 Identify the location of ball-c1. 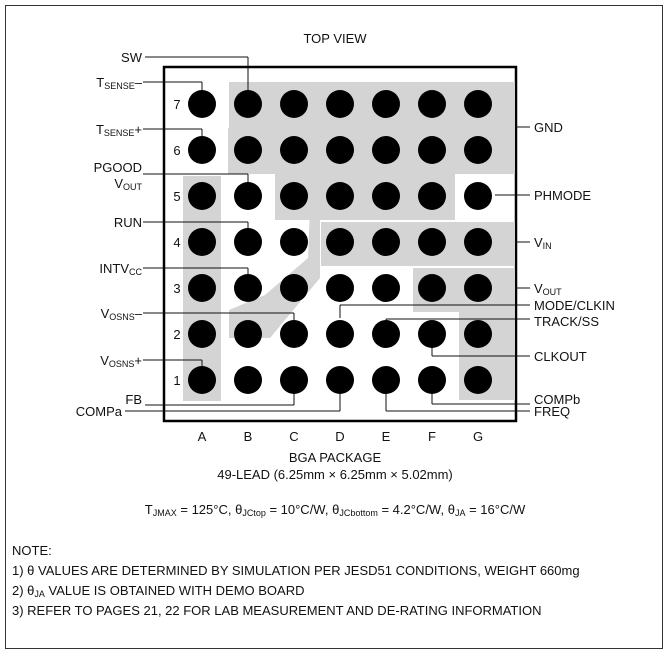
(294, 380).